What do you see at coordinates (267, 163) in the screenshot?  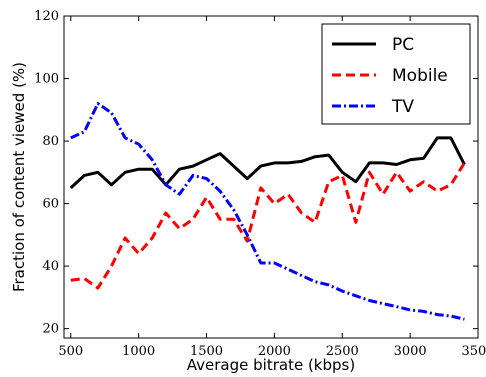 I see `series-line-pc` at bounding box center [267, 163].